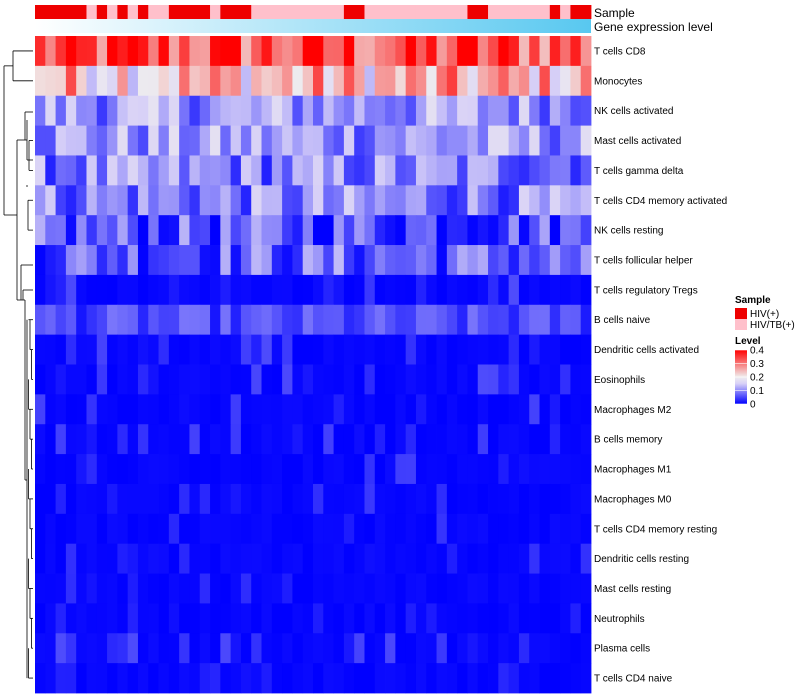 The height and width of the screenshot is (700, 800). What do you see at coordinates (637, 141) in the screenshot?
I see `row-label: Mast cells activated` at bounding box center [637, 141].